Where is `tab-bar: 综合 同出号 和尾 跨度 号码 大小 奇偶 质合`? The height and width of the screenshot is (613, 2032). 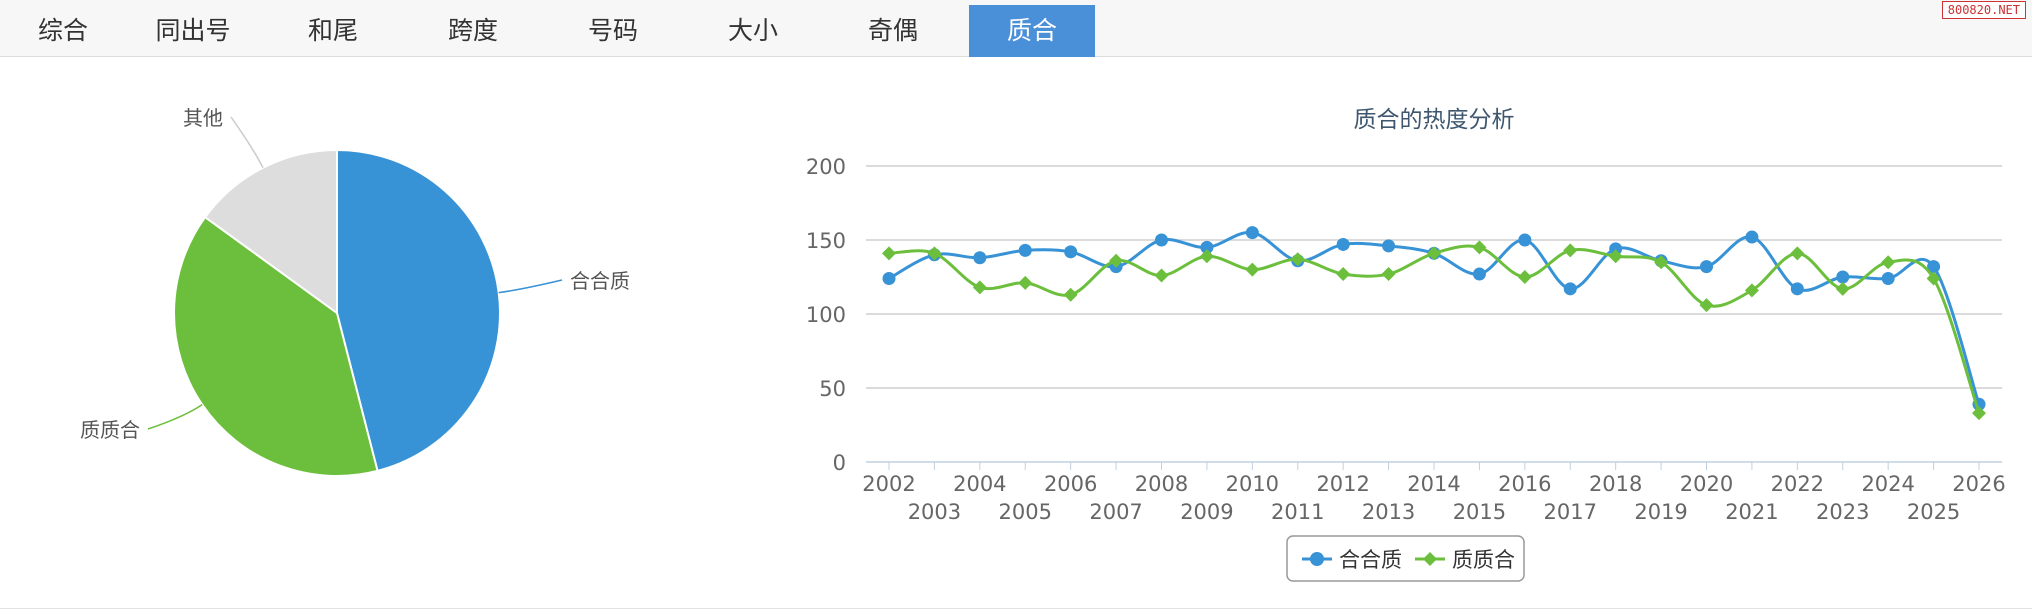 tab-bar: 综合 同出号 和尾 跨度 号码 大小 奇偶 质合 is located at coordinates (1016, 28).